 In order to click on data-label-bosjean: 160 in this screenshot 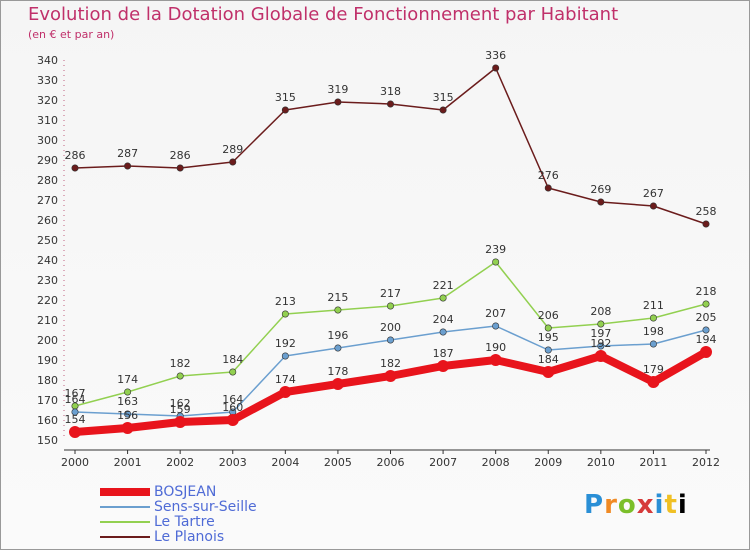, I will do `click(232, 407)`.